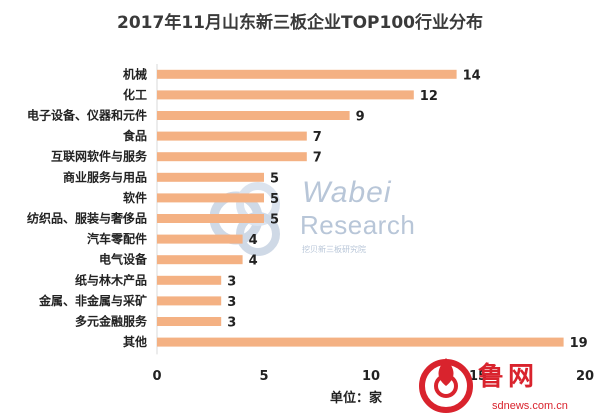  I want to click on watermark-name: Wabei, so click(347, 192).